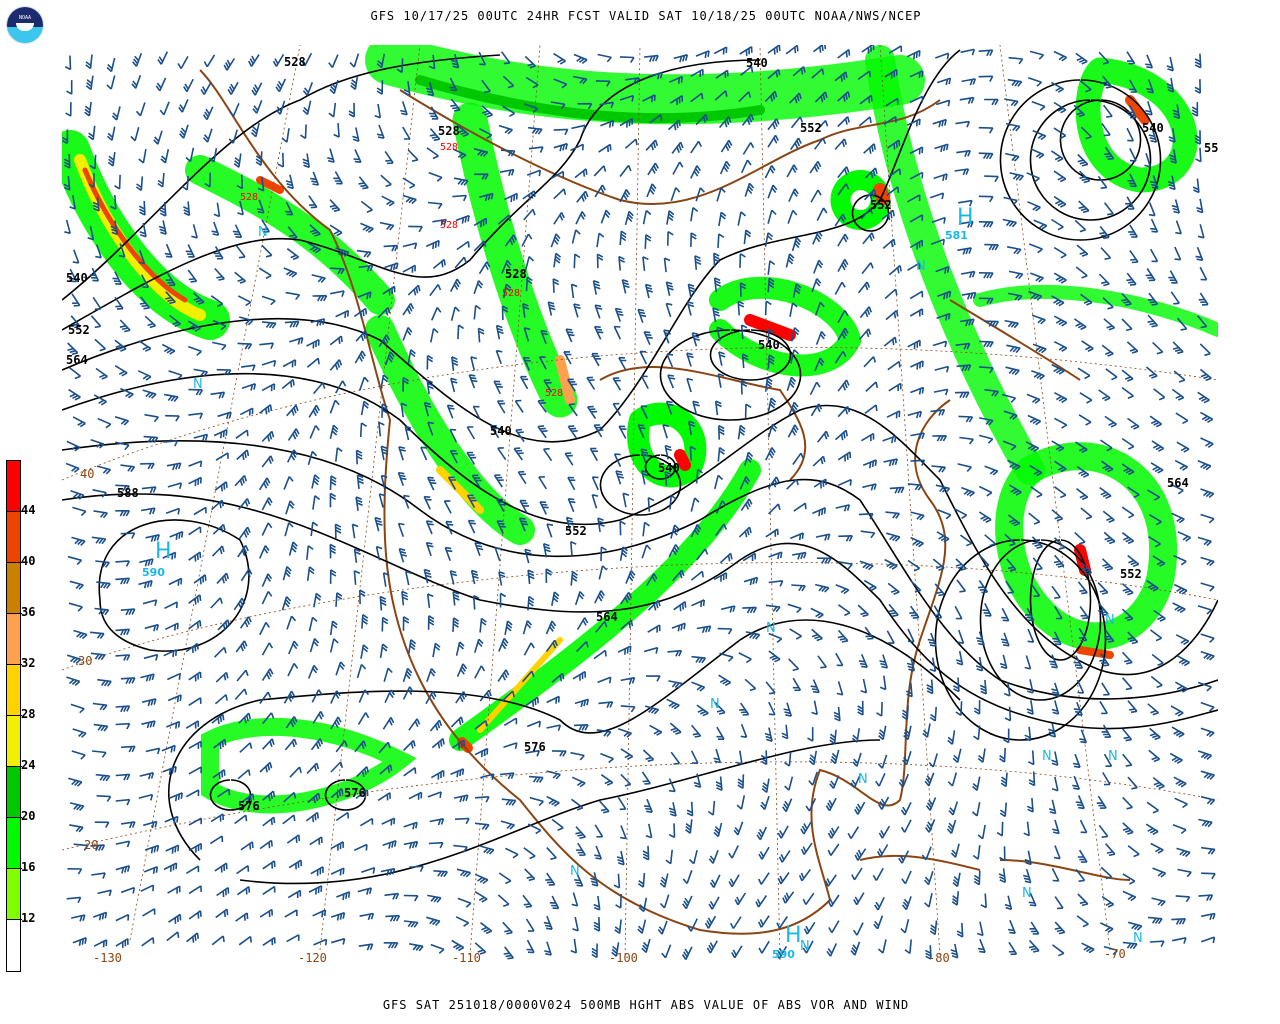 The image size is (1280, 1024). I want to click on high-pressure-marker: H, so click(965, 217).